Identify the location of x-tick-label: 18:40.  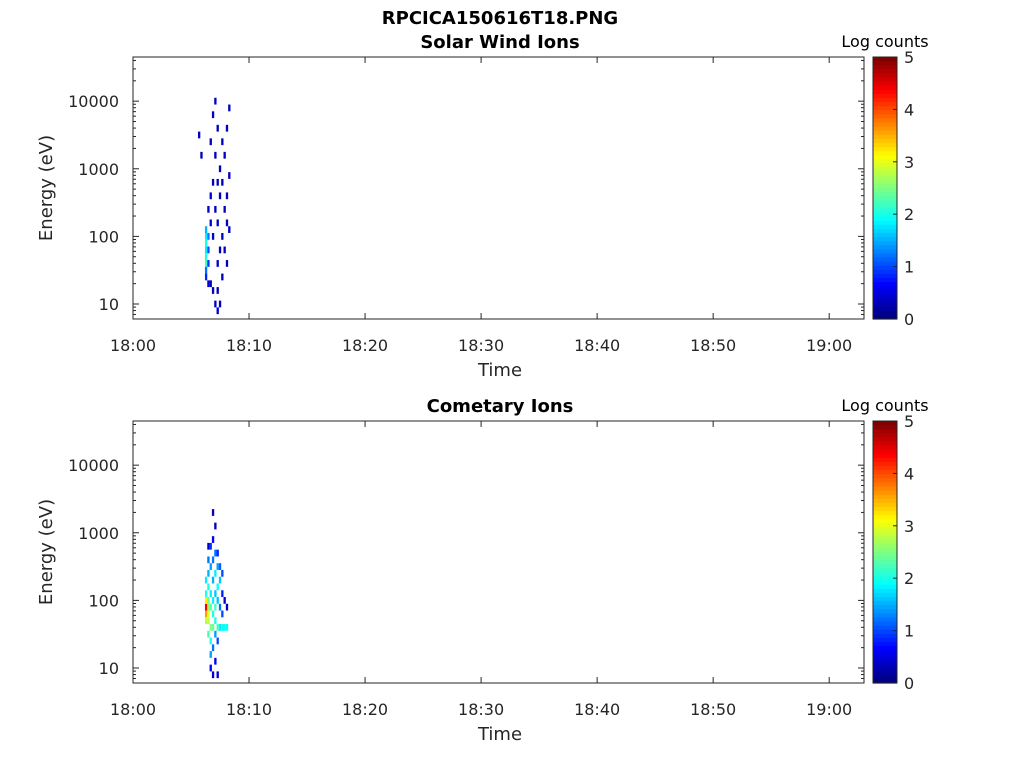
(597, 709).